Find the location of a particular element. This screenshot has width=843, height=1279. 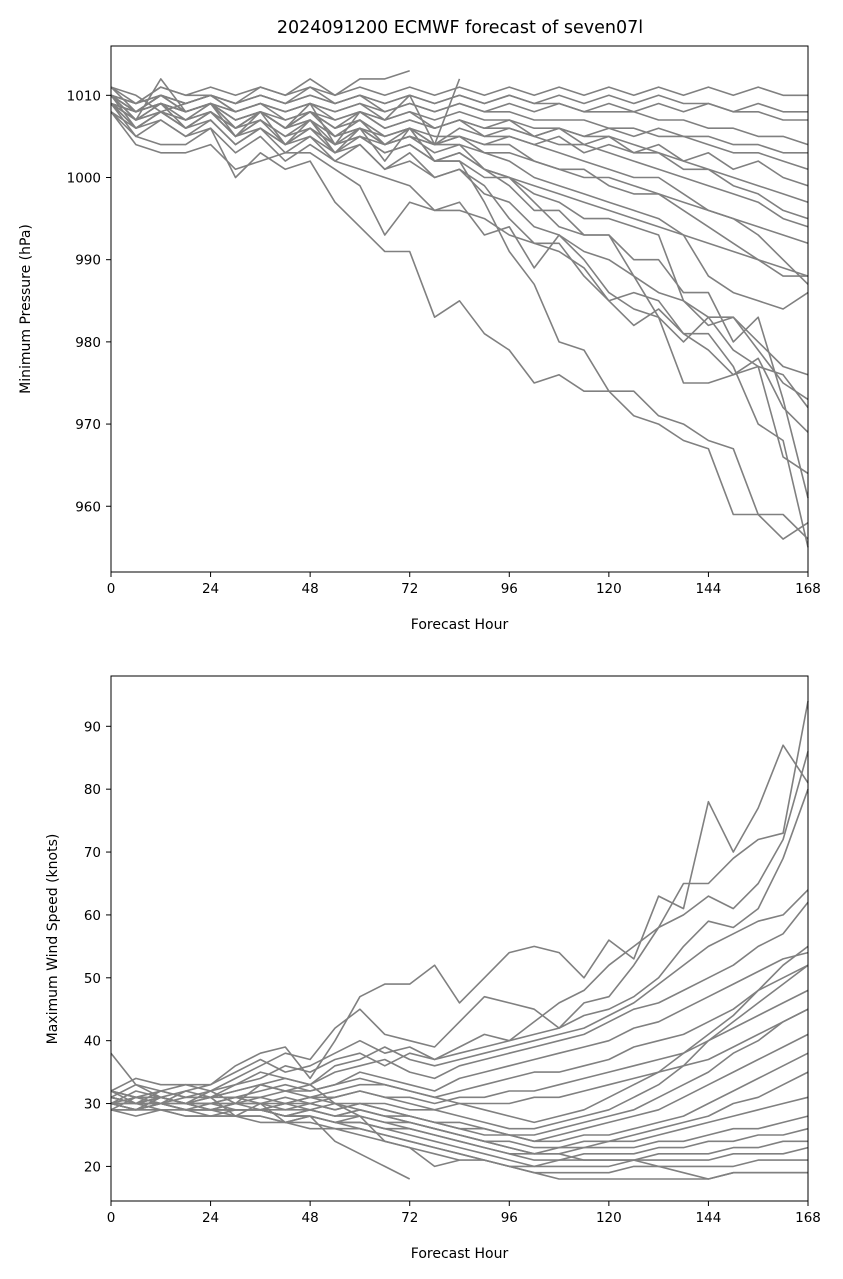

wind-x-tick-label: 120 is located at coordinates (609, 1218).